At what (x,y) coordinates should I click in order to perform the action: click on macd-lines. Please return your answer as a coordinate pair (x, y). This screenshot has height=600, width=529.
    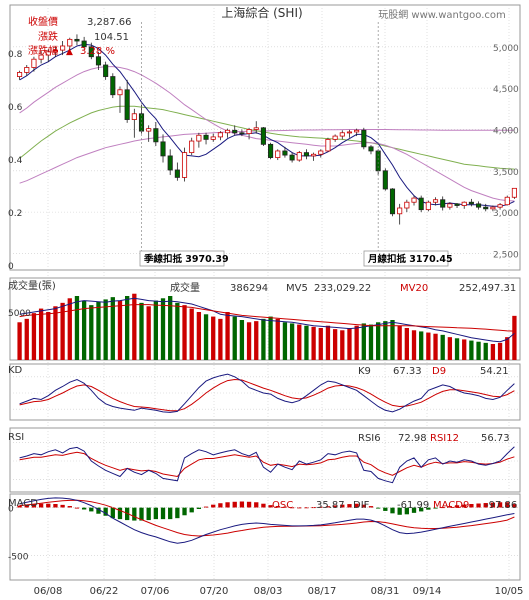
    Looking at the image, I should click on (267, 520).